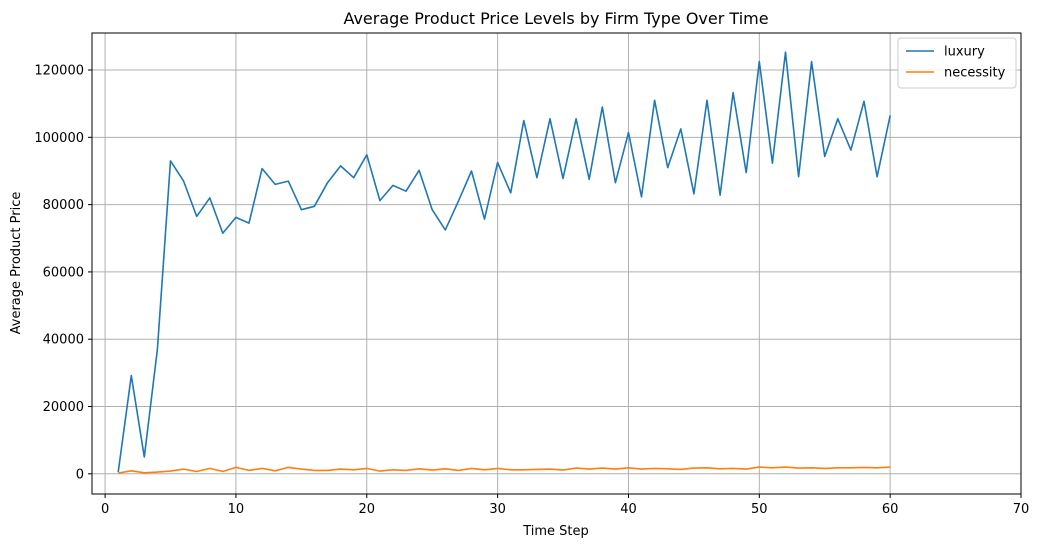  I want to click on x-tick-label: 40, so click(628, 509).